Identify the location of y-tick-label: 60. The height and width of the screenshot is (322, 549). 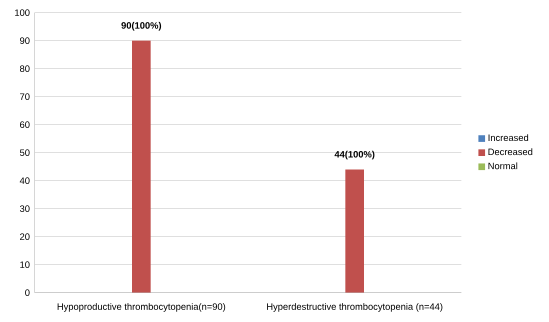
(25, 124).